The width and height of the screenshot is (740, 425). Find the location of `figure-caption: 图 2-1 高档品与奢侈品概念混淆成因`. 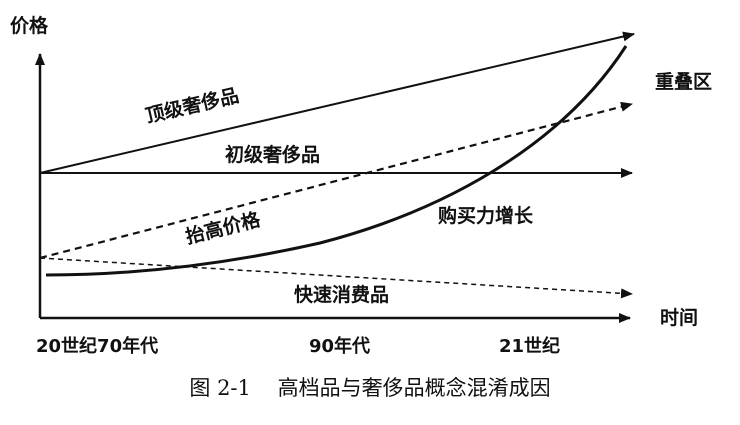

figure-caption: 图 2-1 高档品与奢侈品概念混淆成因 is located at coordinates (370, 388).